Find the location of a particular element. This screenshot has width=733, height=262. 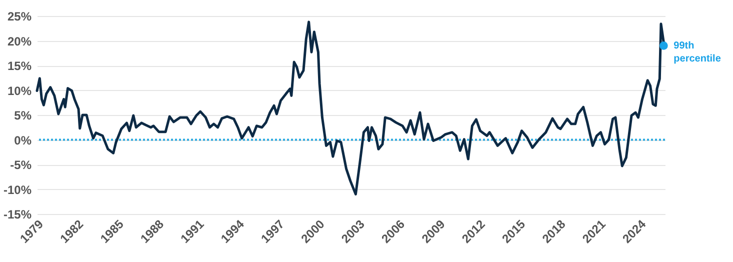

y-tick-label: 5% is located at coordinates (23, 115).